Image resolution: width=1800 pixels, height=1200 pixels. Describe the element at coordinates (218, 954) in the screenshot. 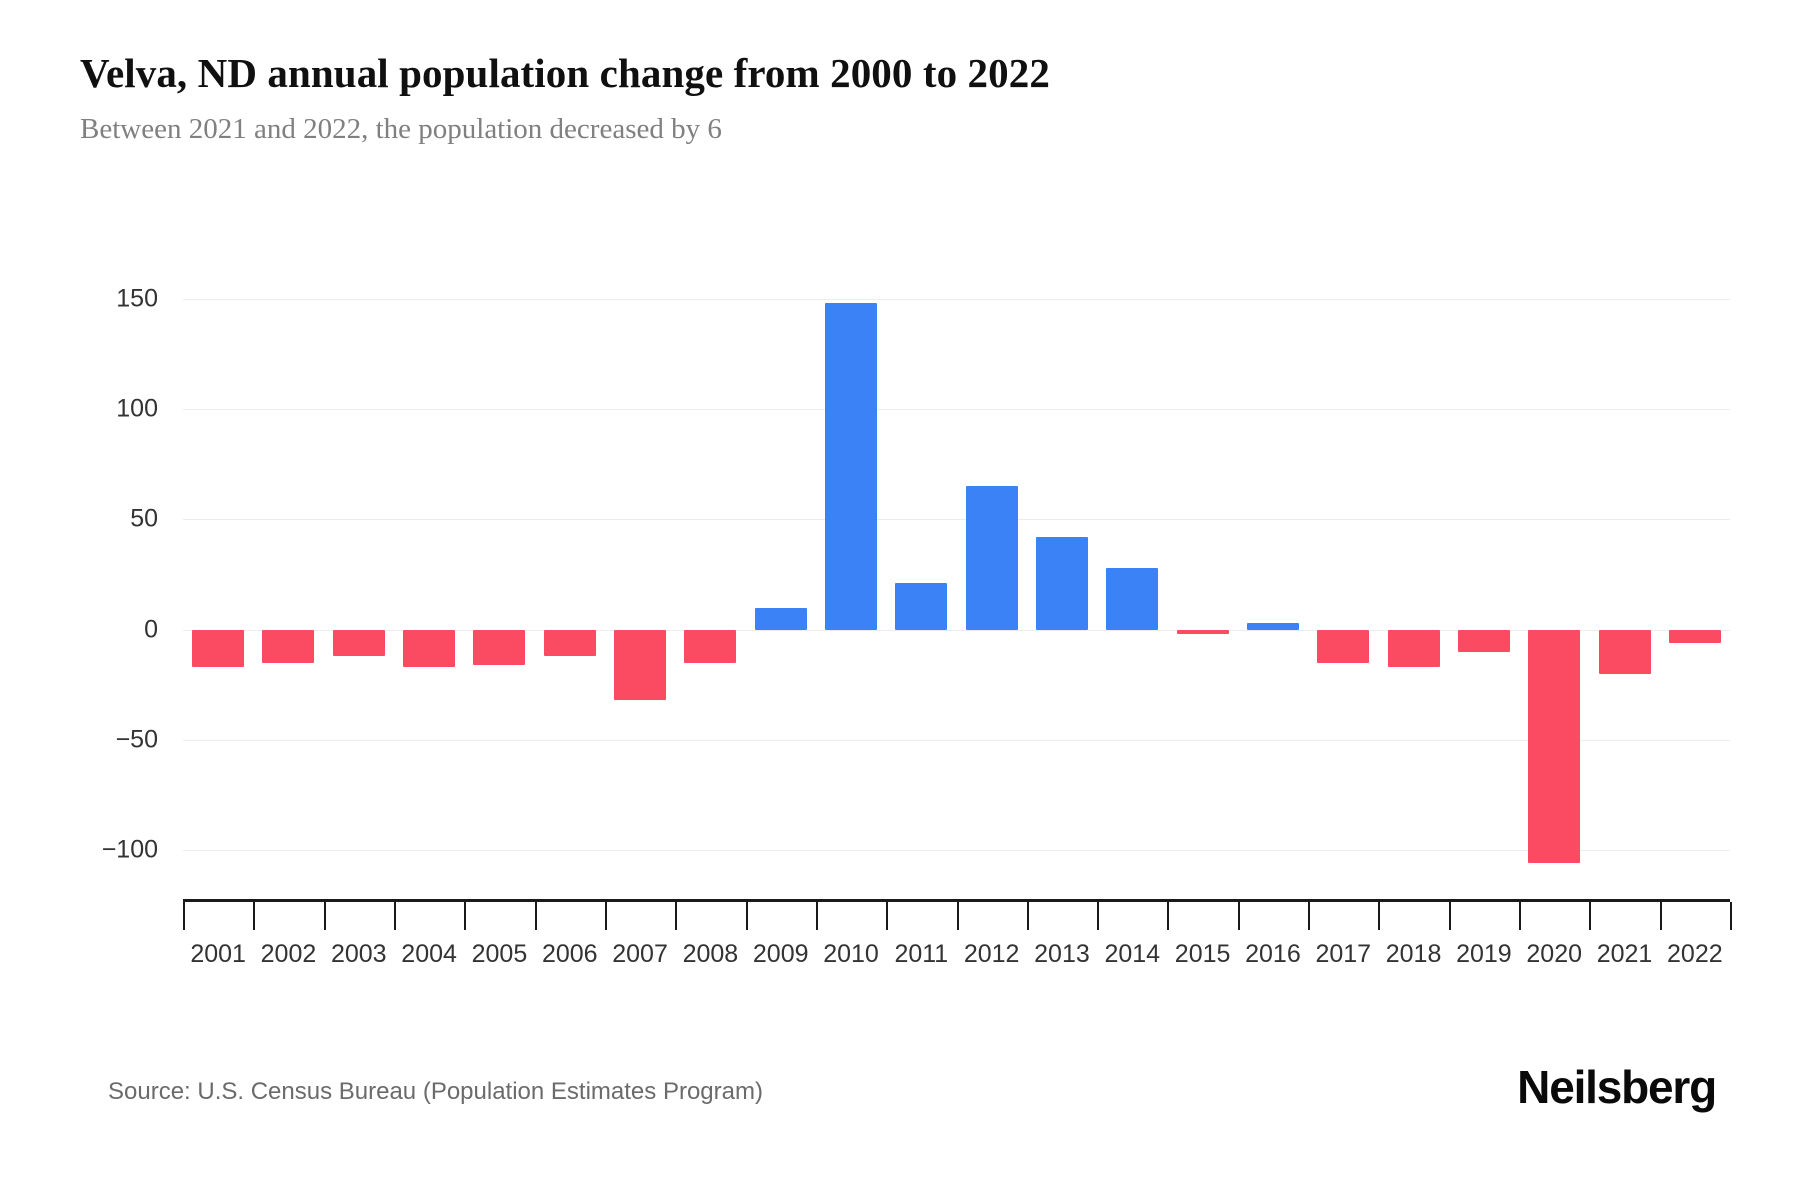

I see `x-tick-label-2001: 2001` at that location.